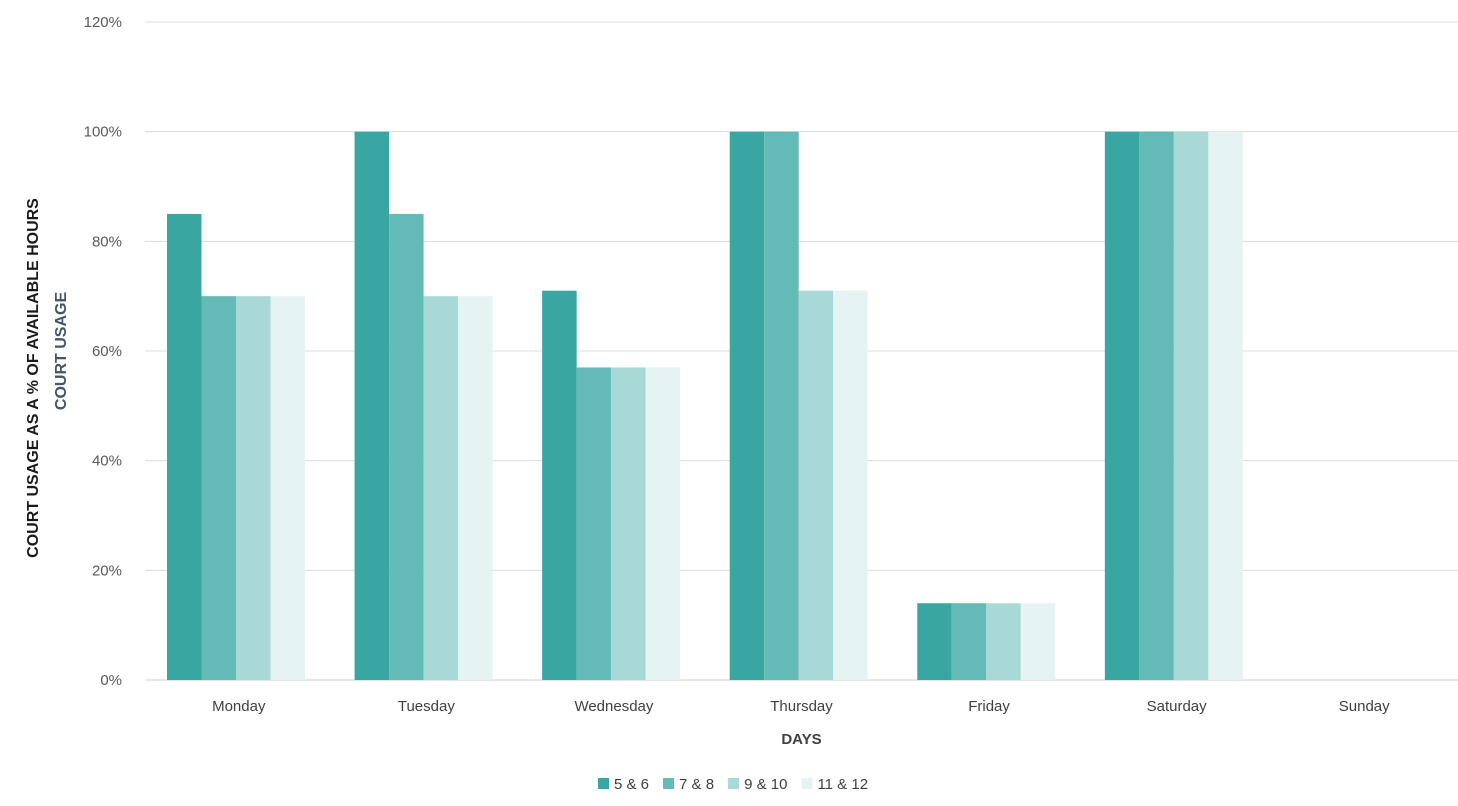 The width and height of the screenshot is (1458, 806). Describe the element at coordinates (989, 706) in the screenshot. I see `x-tick-label: Friday` at that location.